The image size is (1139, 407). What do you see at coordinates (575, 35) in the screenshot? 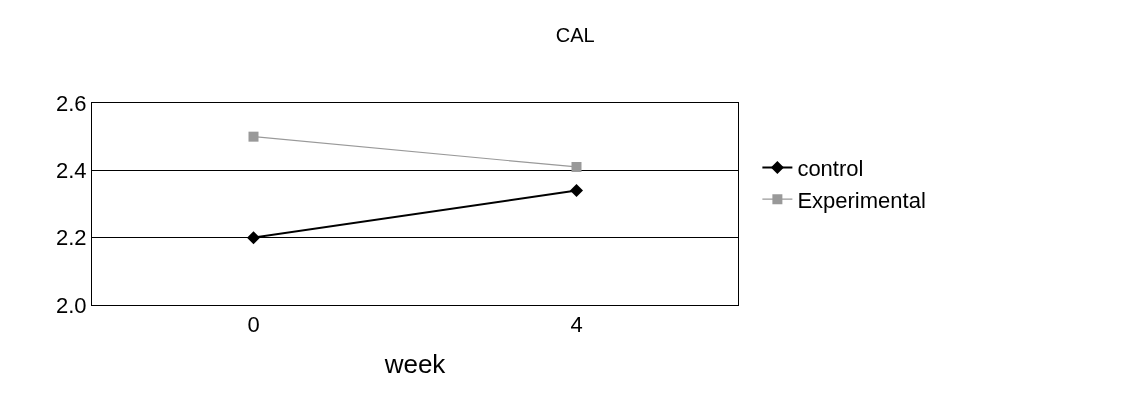
I see `chart-title: CAL` at bounding box center [575, 35].